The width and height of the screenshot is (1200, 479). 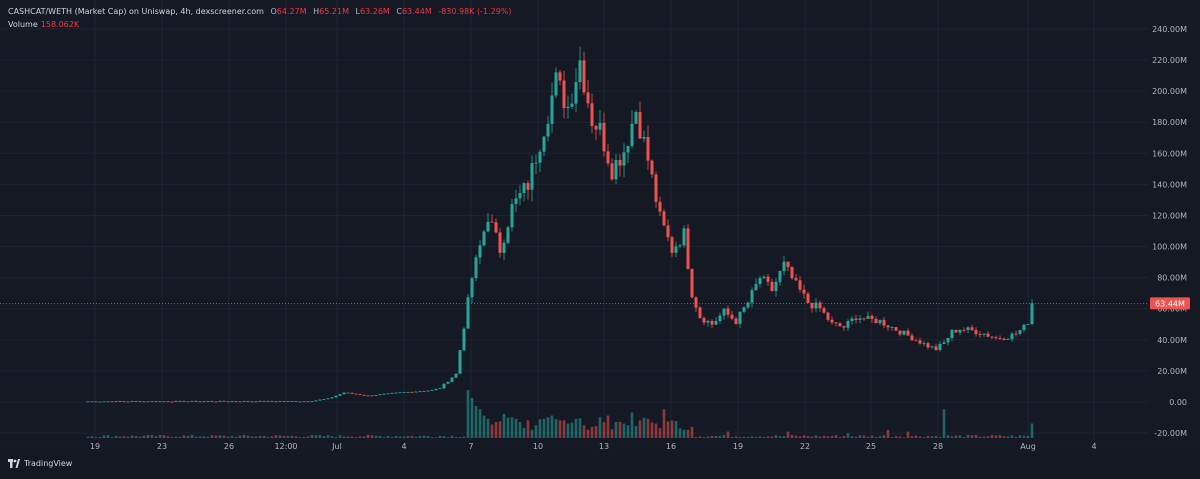 What do you see at coordinates (291, 11) in the screenshot?
I see `open-value: 64.27M` at bounding box center [291, 11].